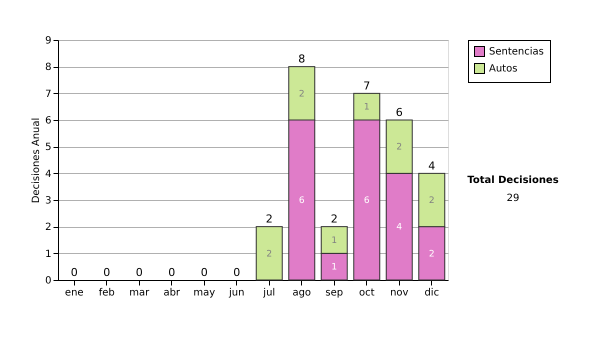  I want to click on y-tick-label: 5, so click(48, 148).